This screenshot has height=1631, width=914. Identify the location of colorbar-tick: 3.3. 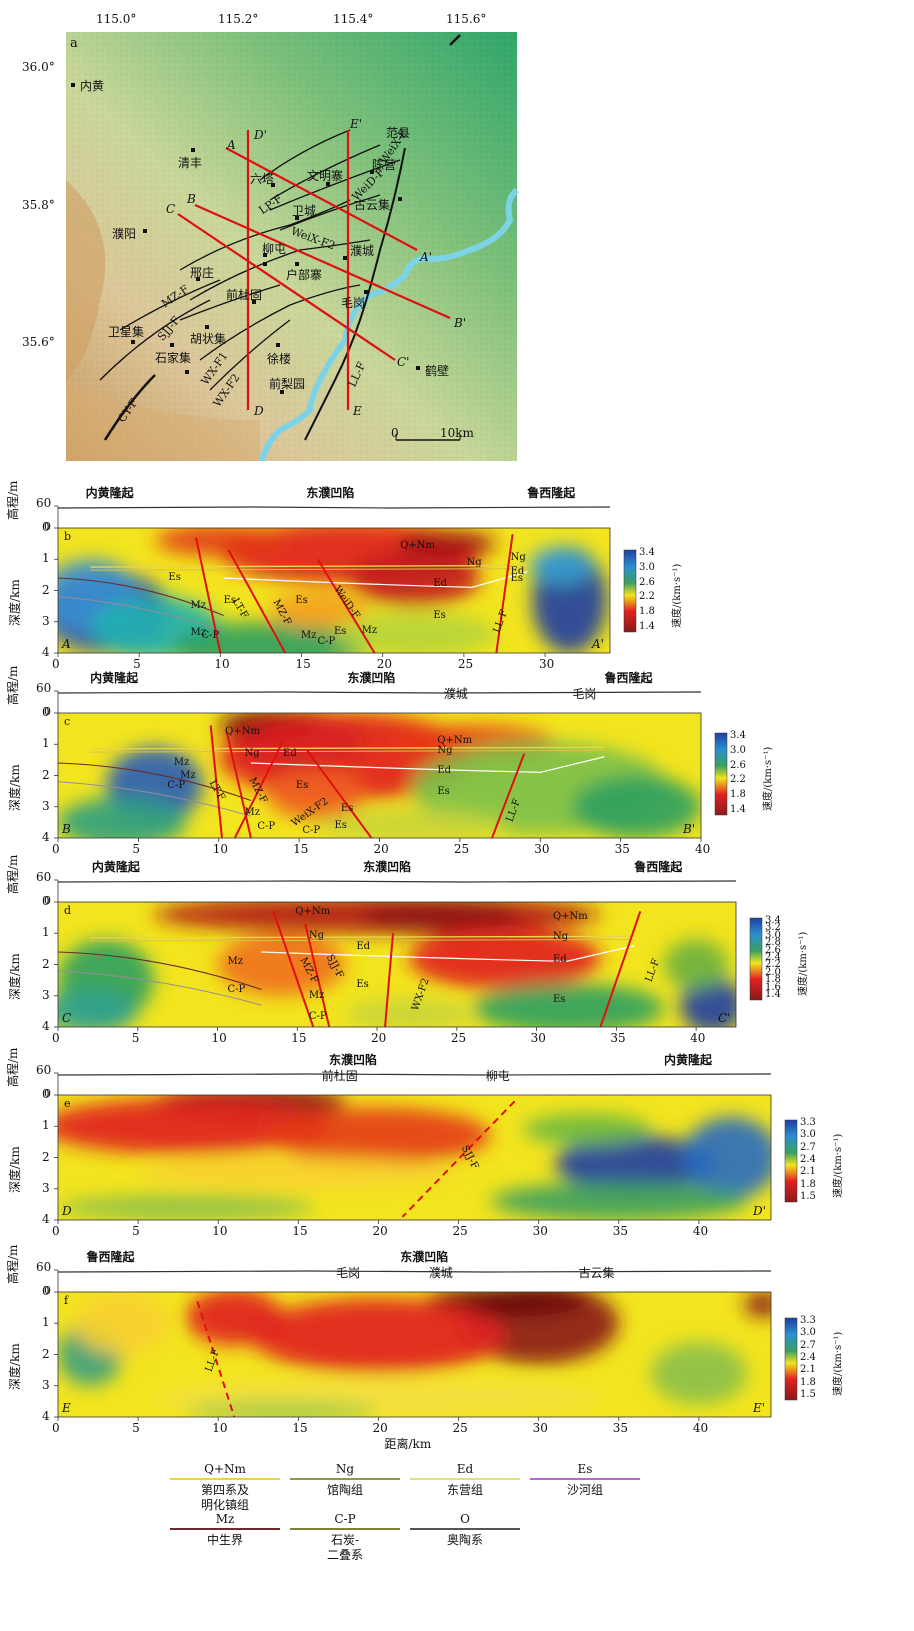
(808, 1320).